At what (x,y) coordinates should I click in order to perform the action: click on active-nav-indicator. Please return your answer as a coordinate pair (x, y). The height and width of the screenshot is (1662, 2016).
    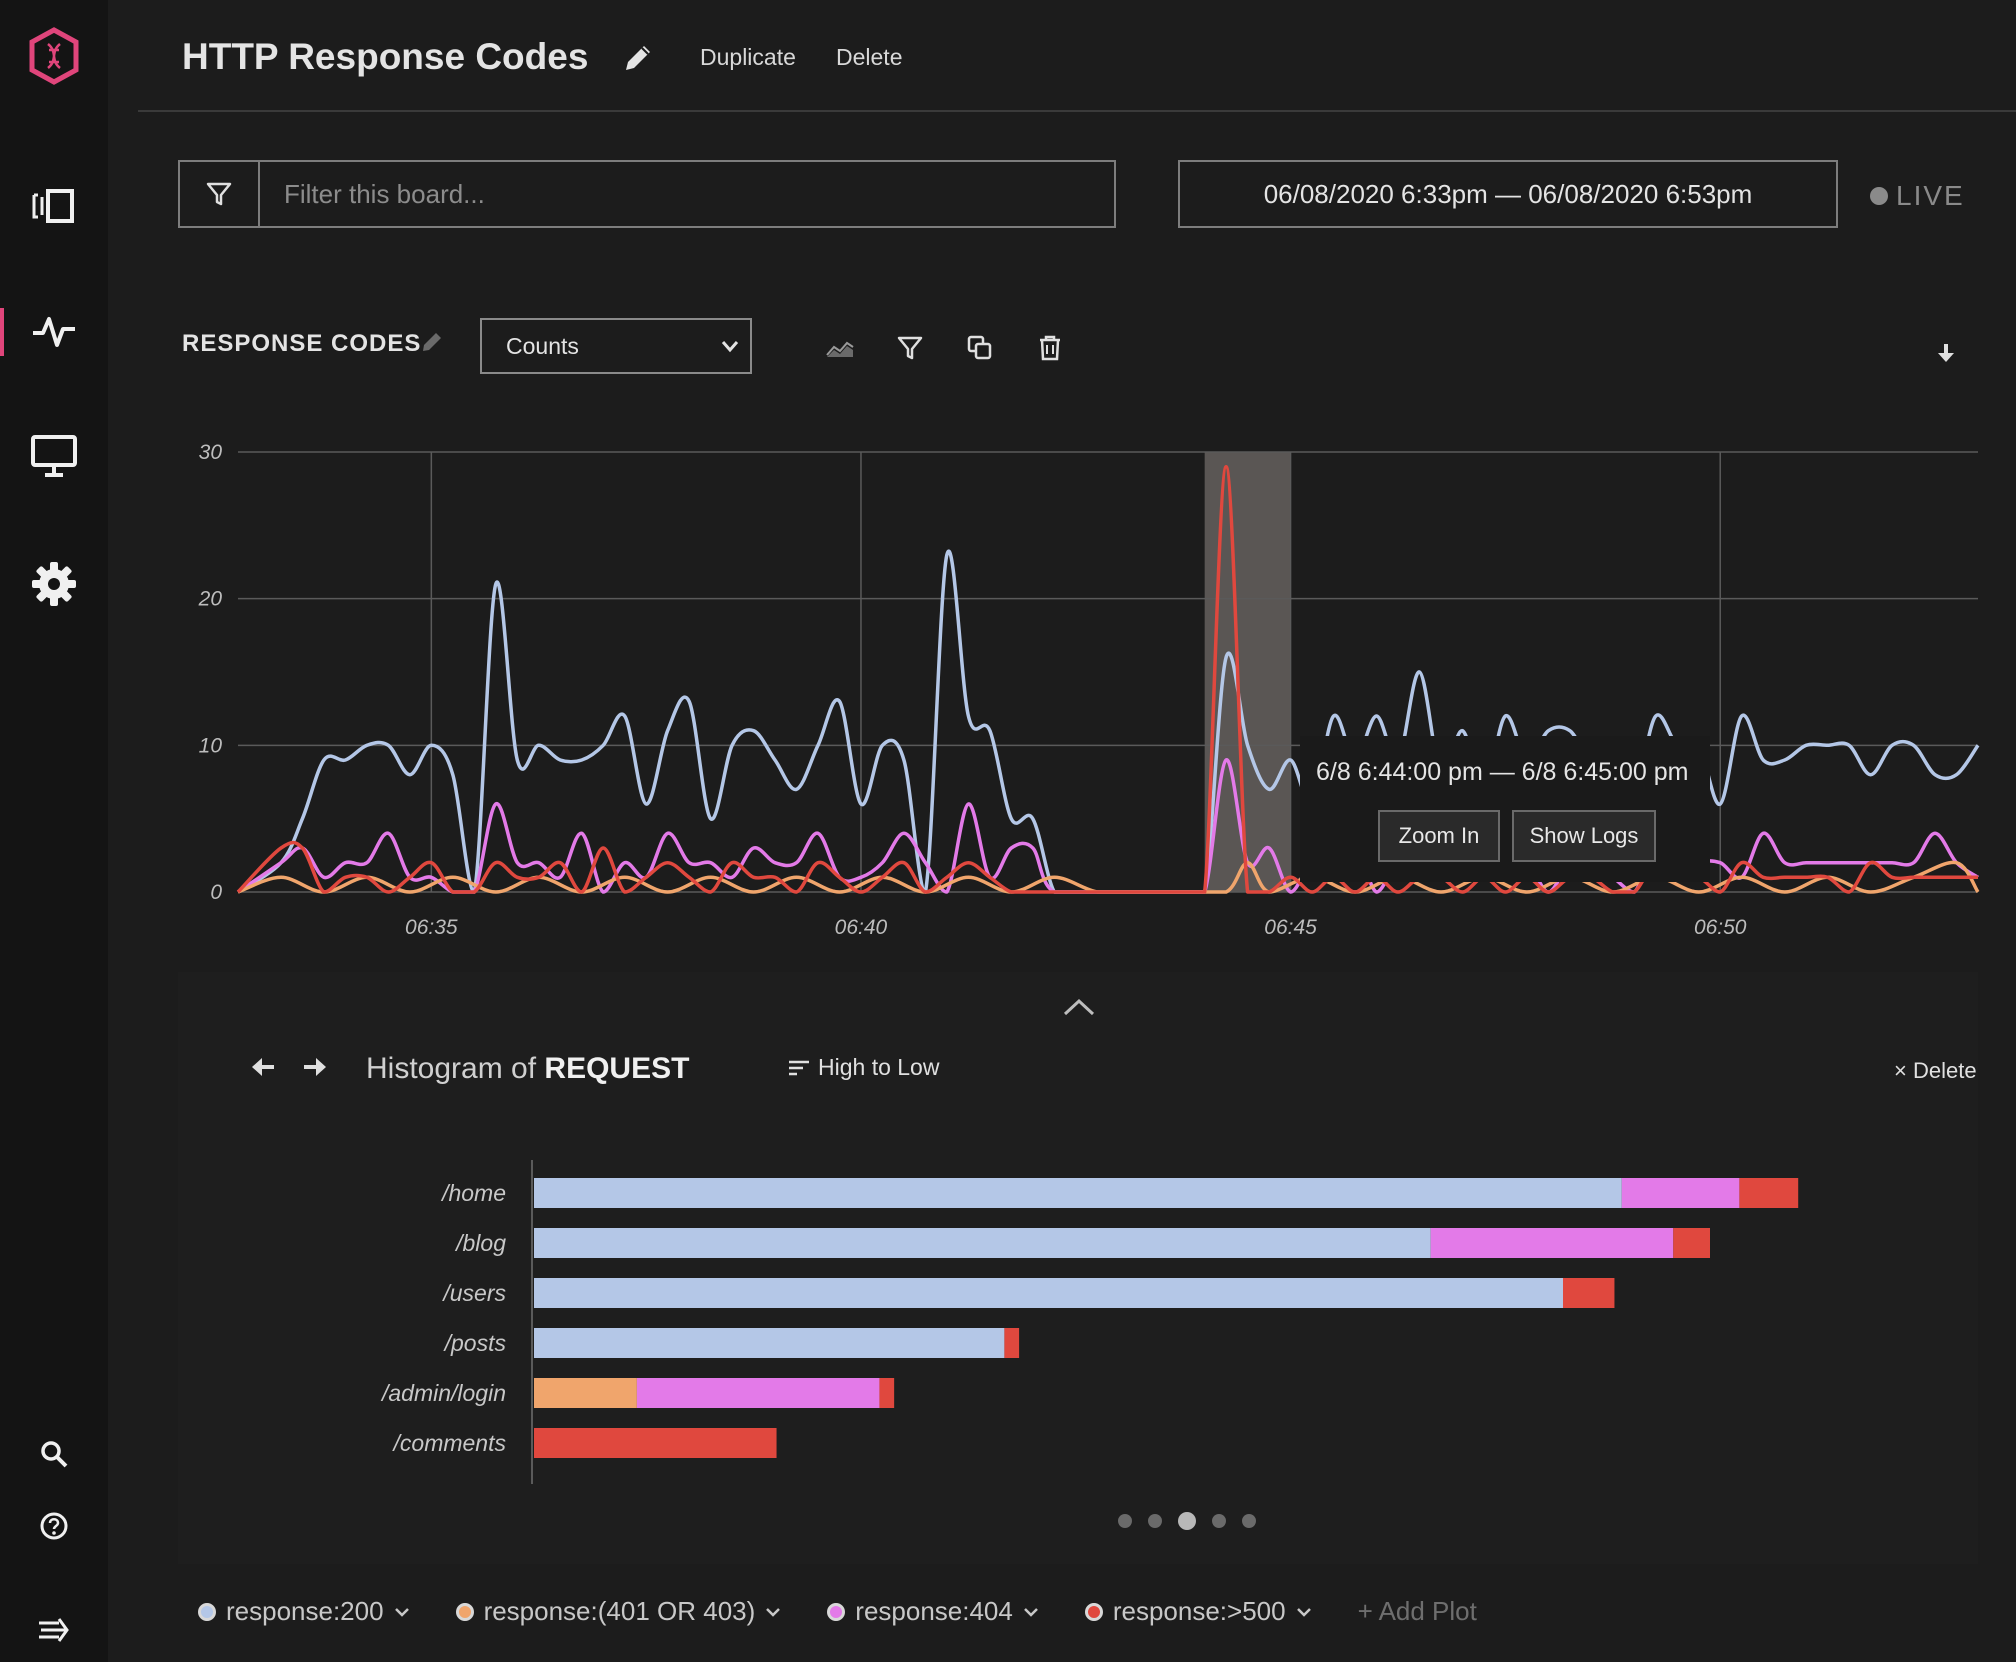
    Looking at the image, I should click on (2, 332).